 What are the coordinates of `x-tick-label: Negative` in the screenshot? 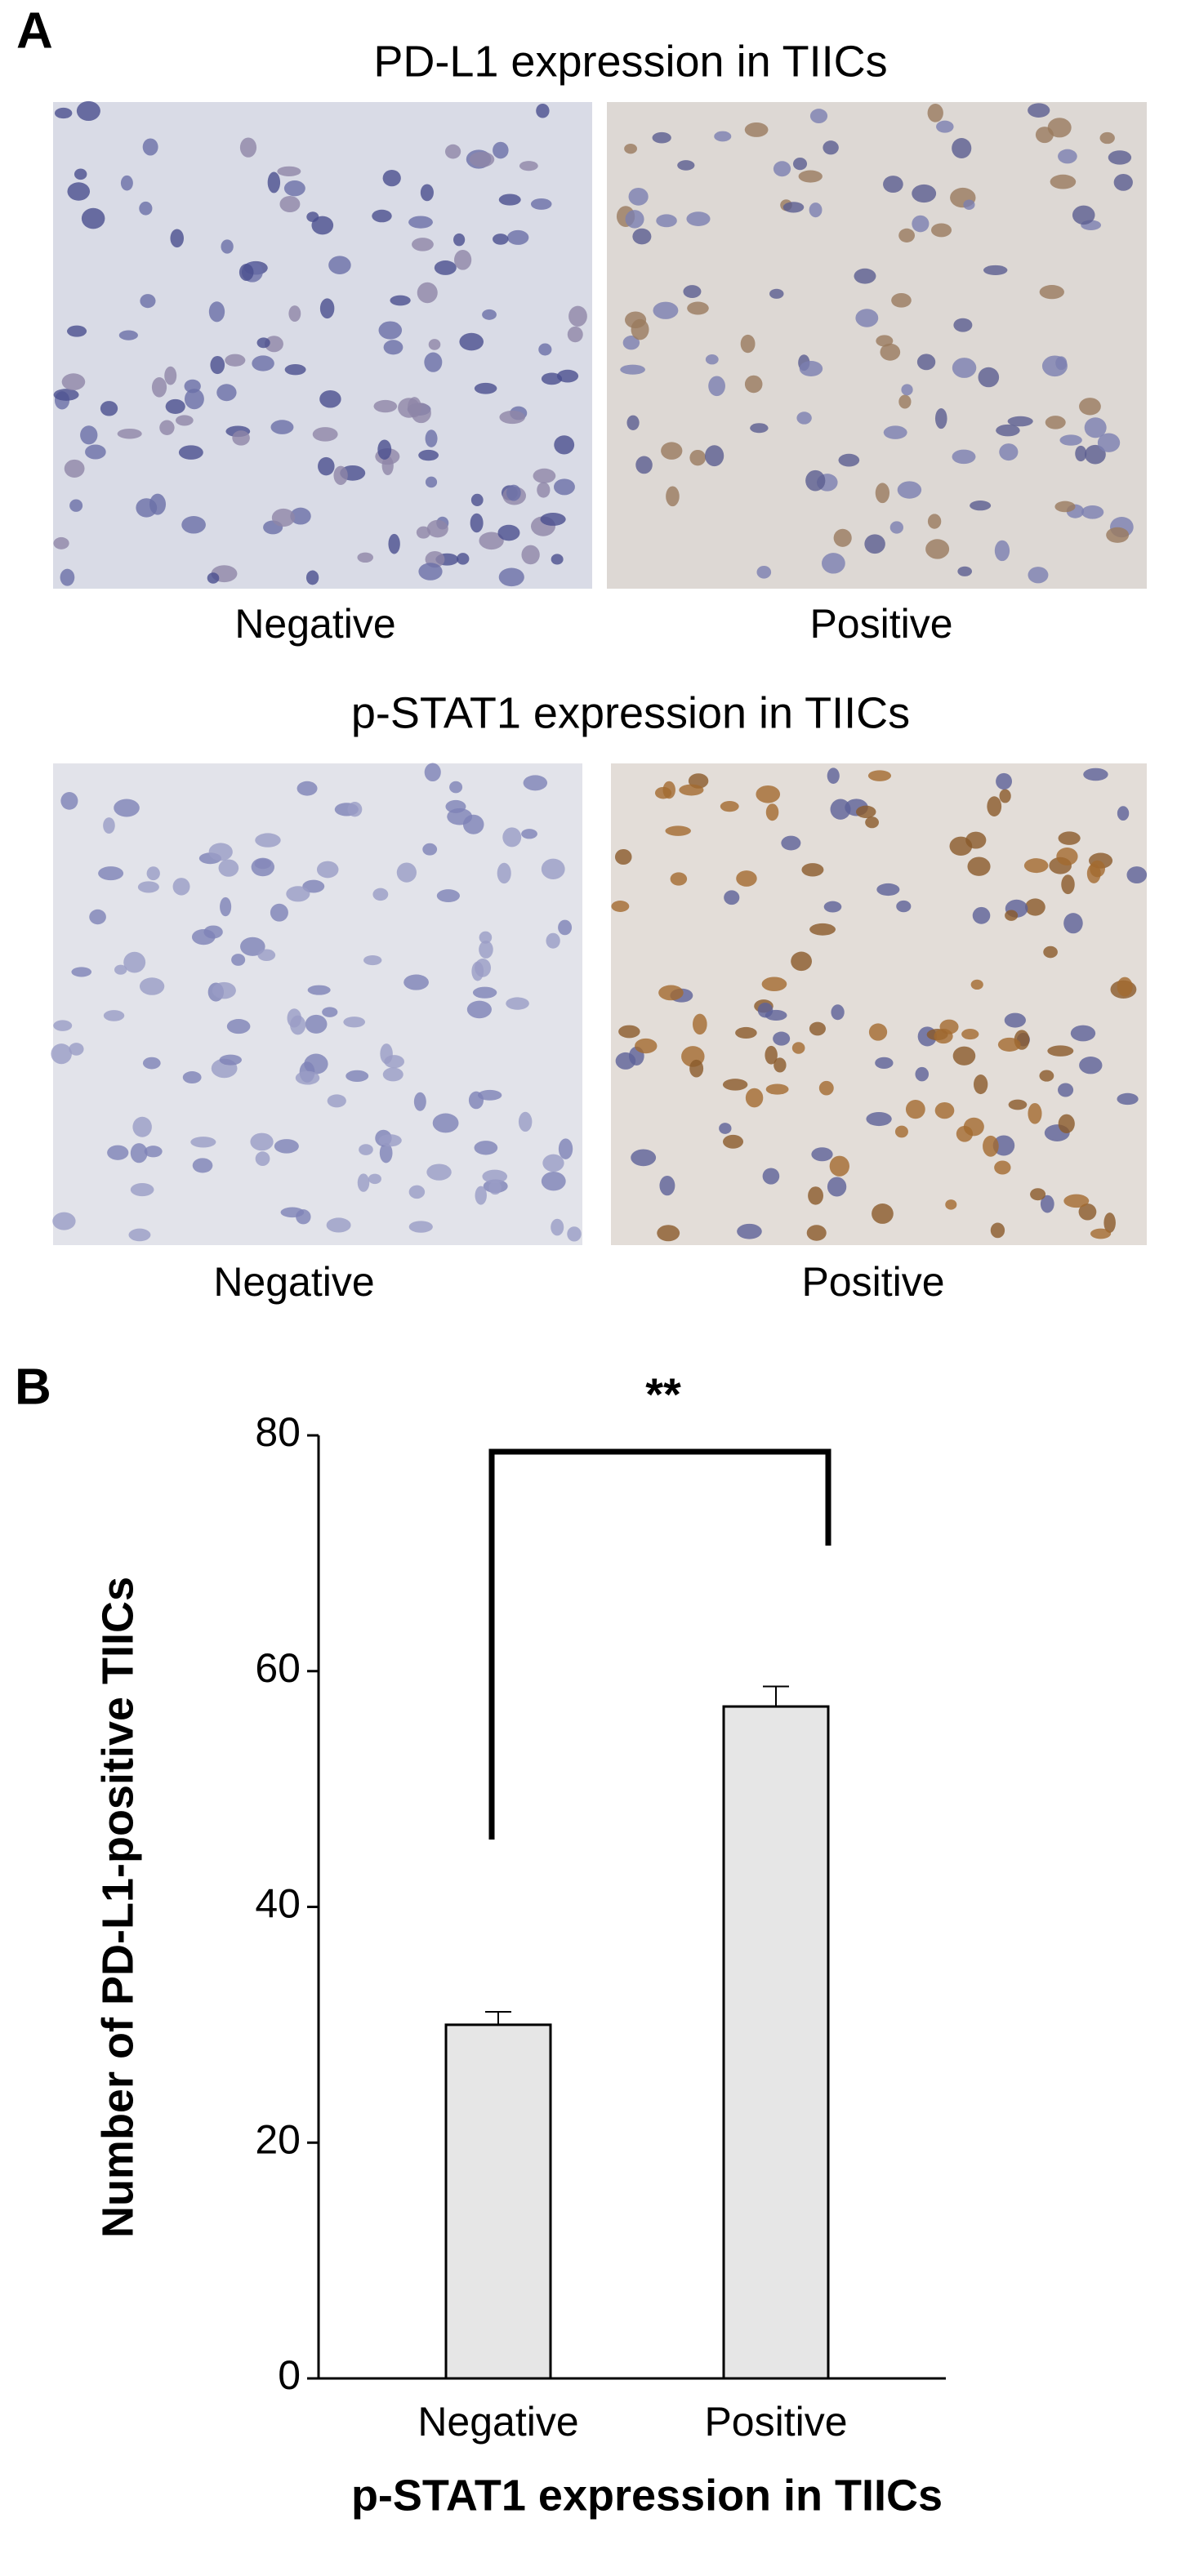 It's located at (497, 2422).